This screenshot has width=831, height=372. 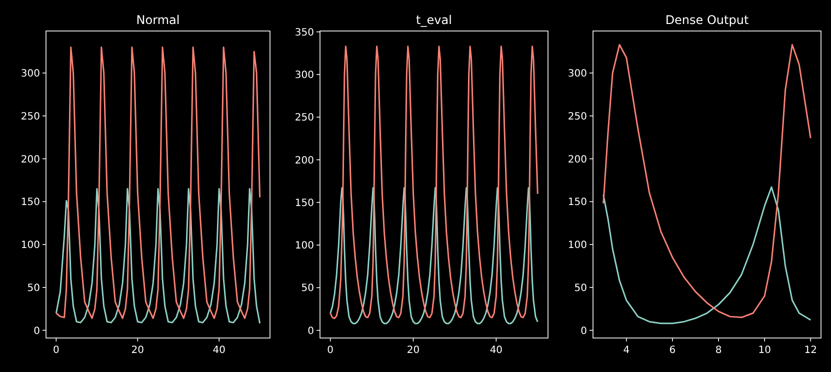 I want to click on x-tick-label: 8, so click(x=718, y=350).